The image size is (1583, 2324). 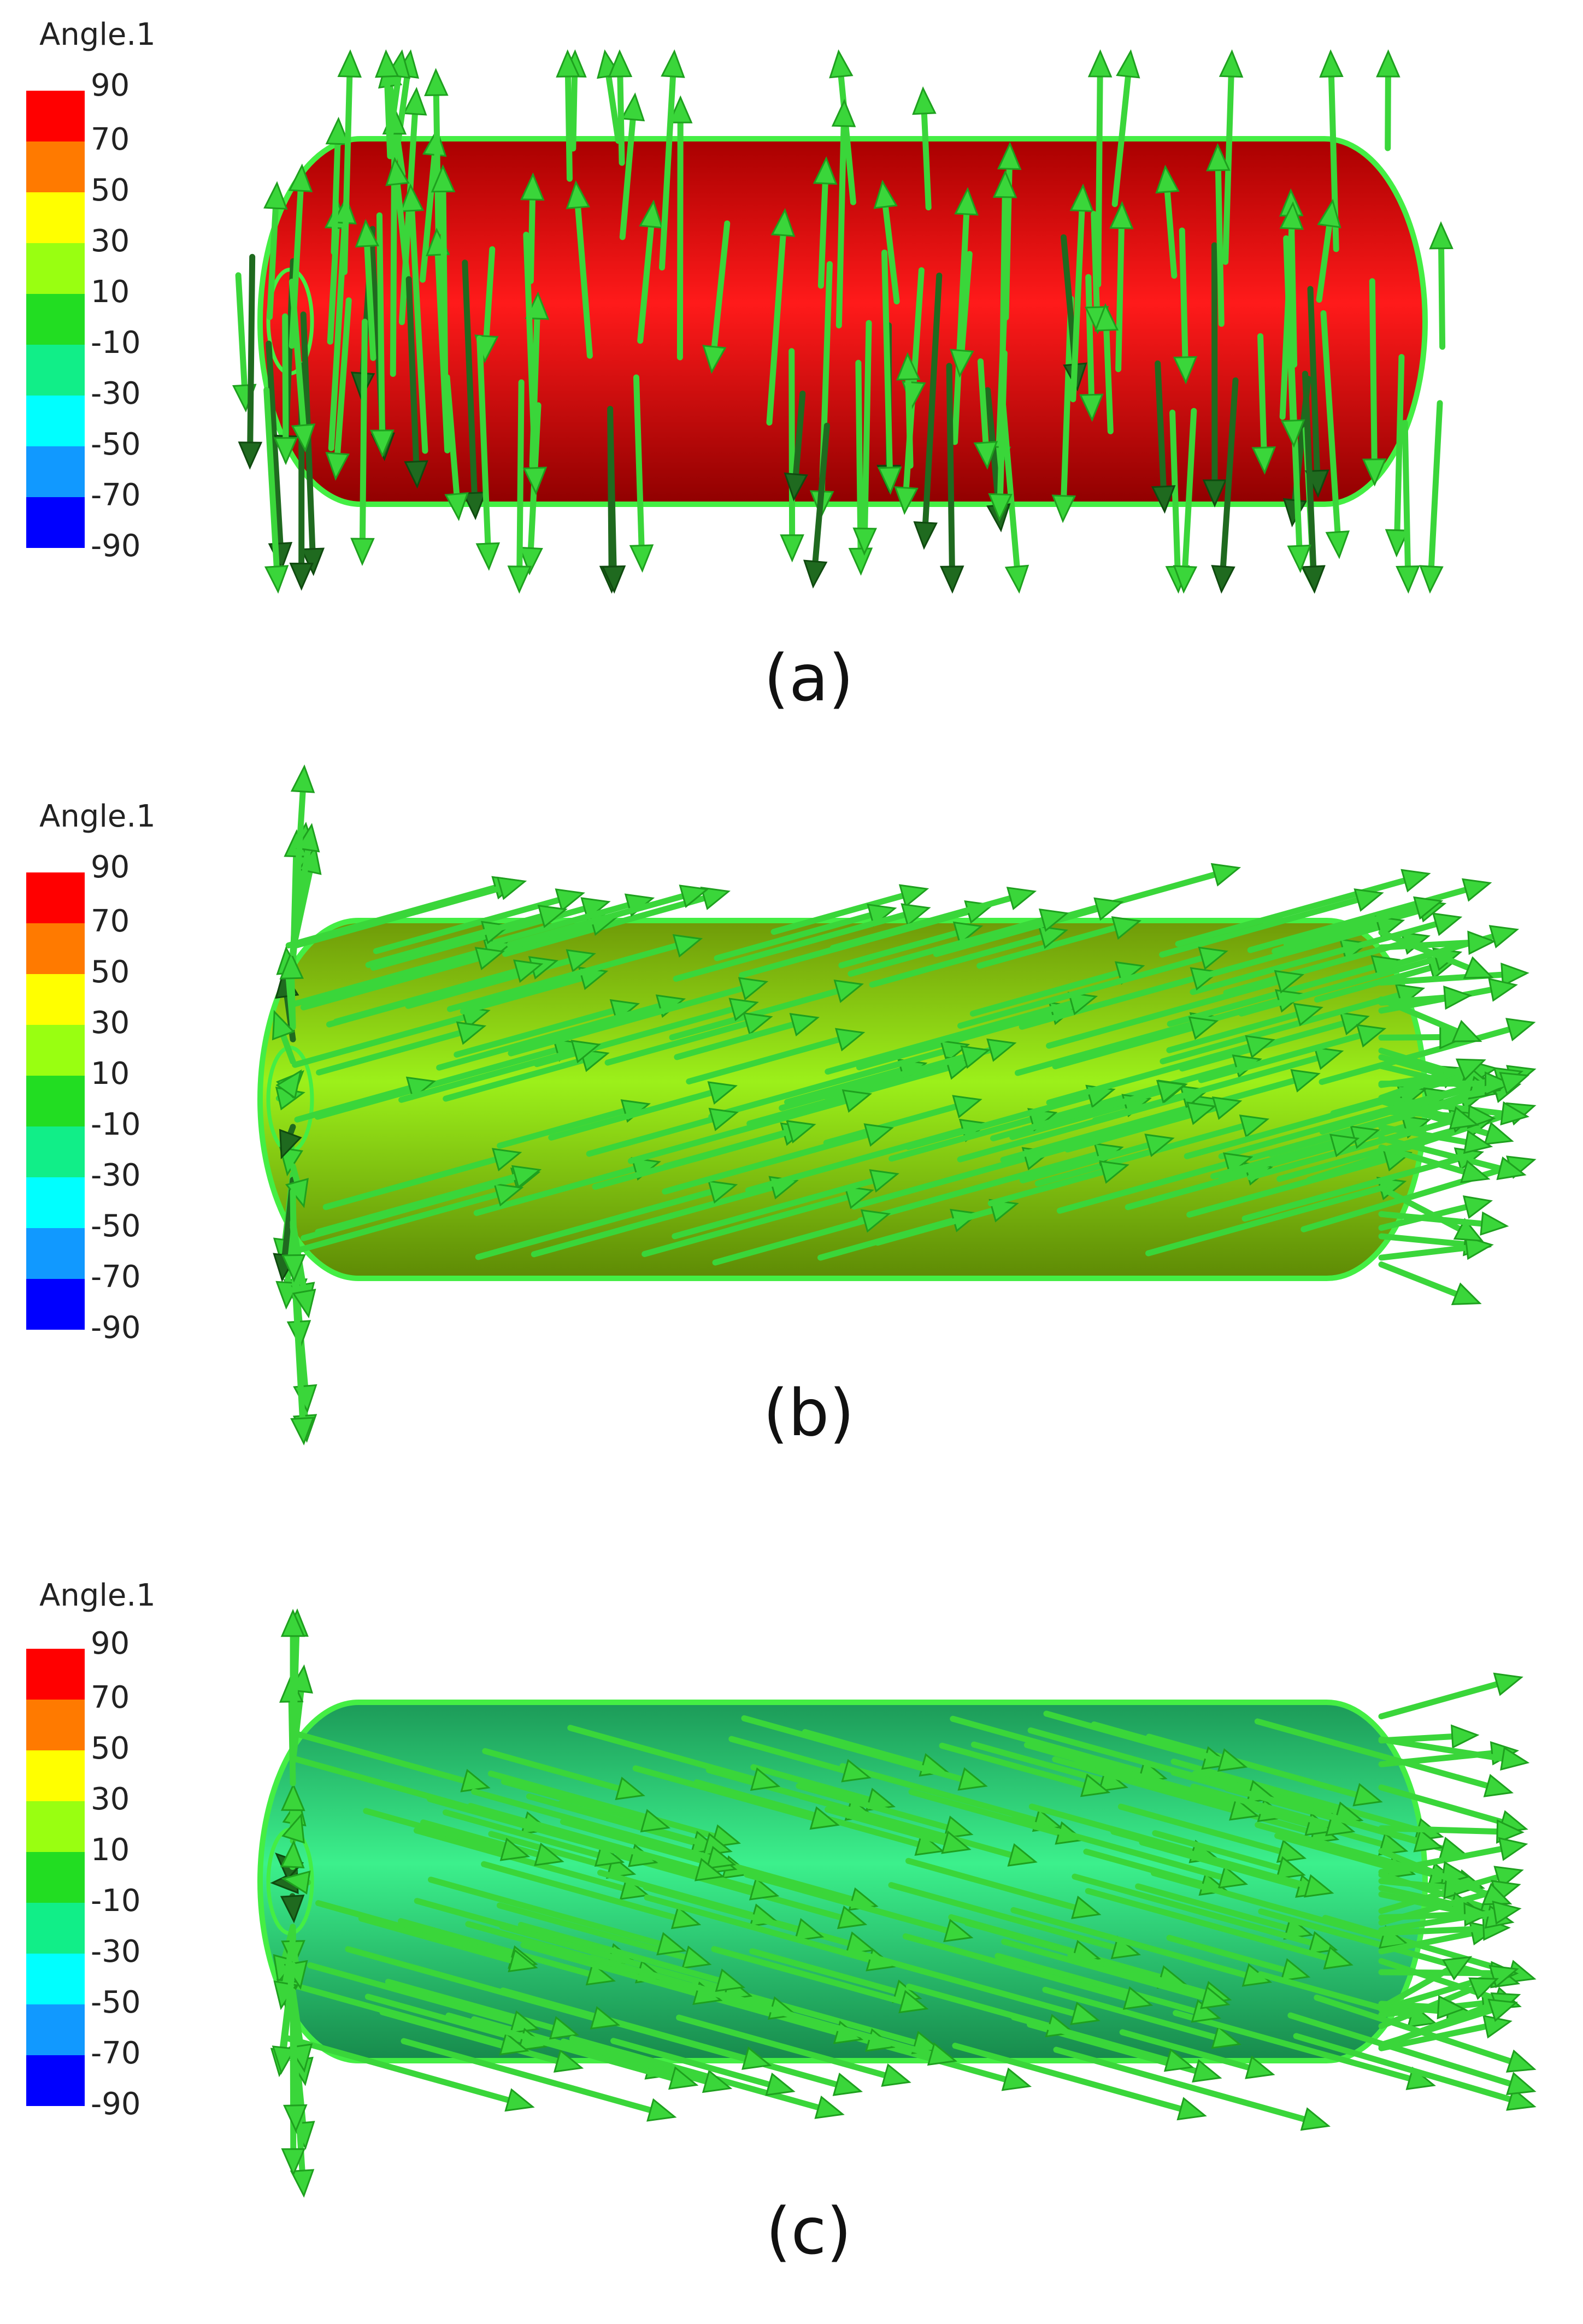 What do you see at coordinates (115, 2054) in the screenshot?
I see `legend-label: -70` at bounding box center [115, 2054].